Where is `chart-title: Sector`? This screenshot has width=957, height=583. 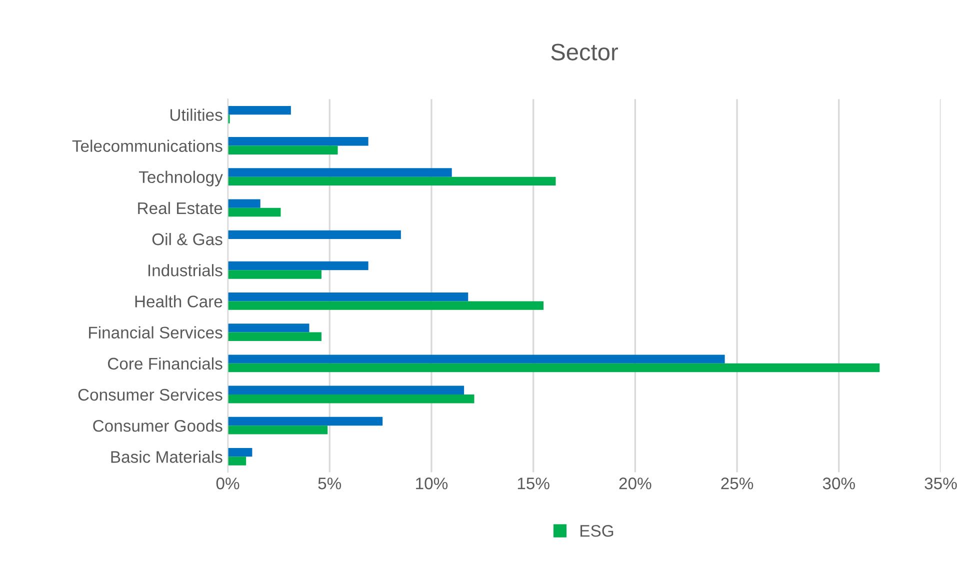
chart-title: Sector is located at coordinates (584, 52).